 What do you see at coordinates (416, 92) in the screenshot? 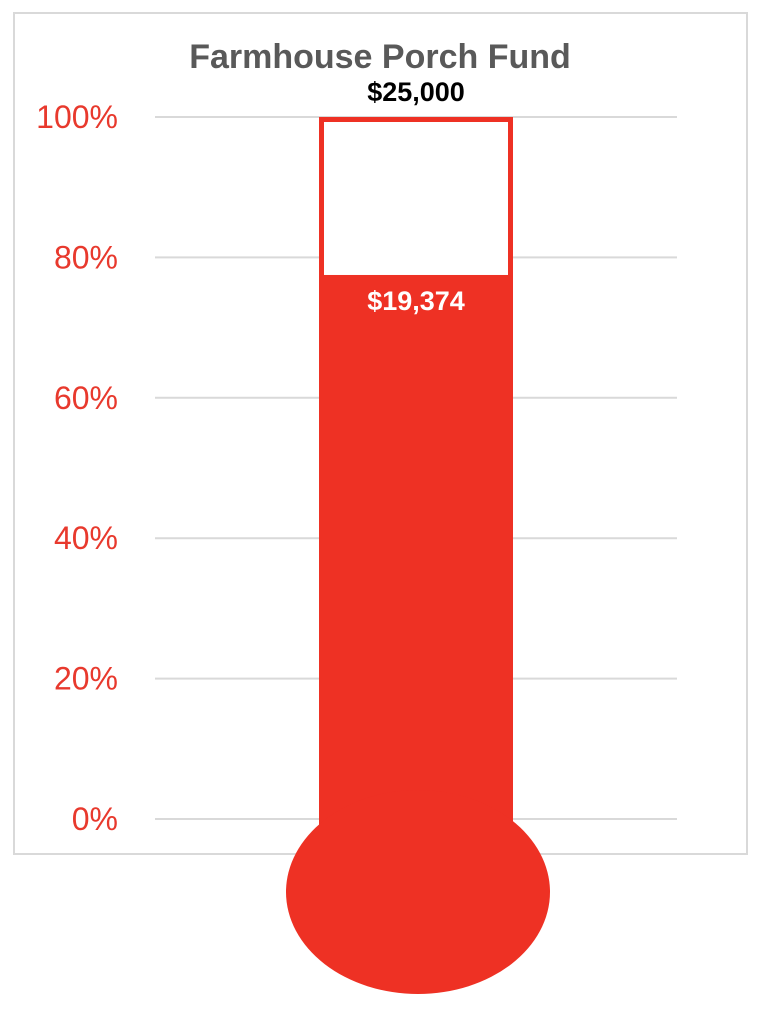
I see `goal-value-label: $25,000` at bounding box center [416, 92].